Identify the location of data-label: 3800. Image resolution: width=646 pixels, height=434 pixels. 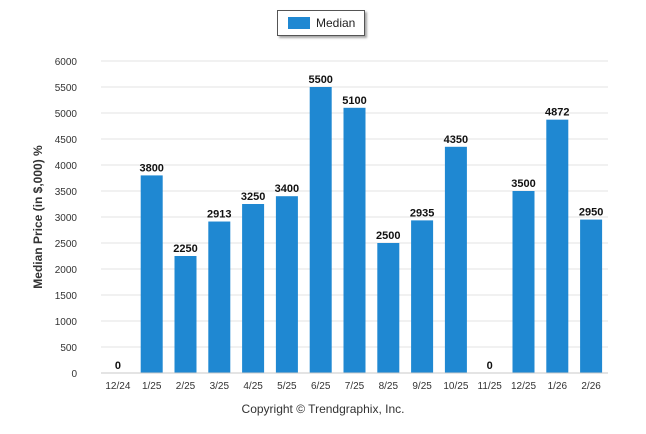
(151, 168).